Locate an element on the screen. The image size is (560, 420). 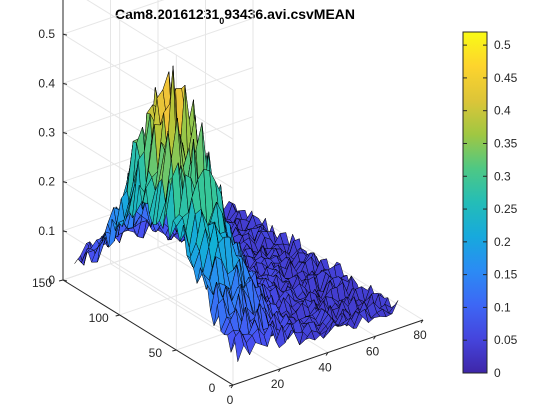
z-tick-label: 0.2 is located at coordinates (46, 182).